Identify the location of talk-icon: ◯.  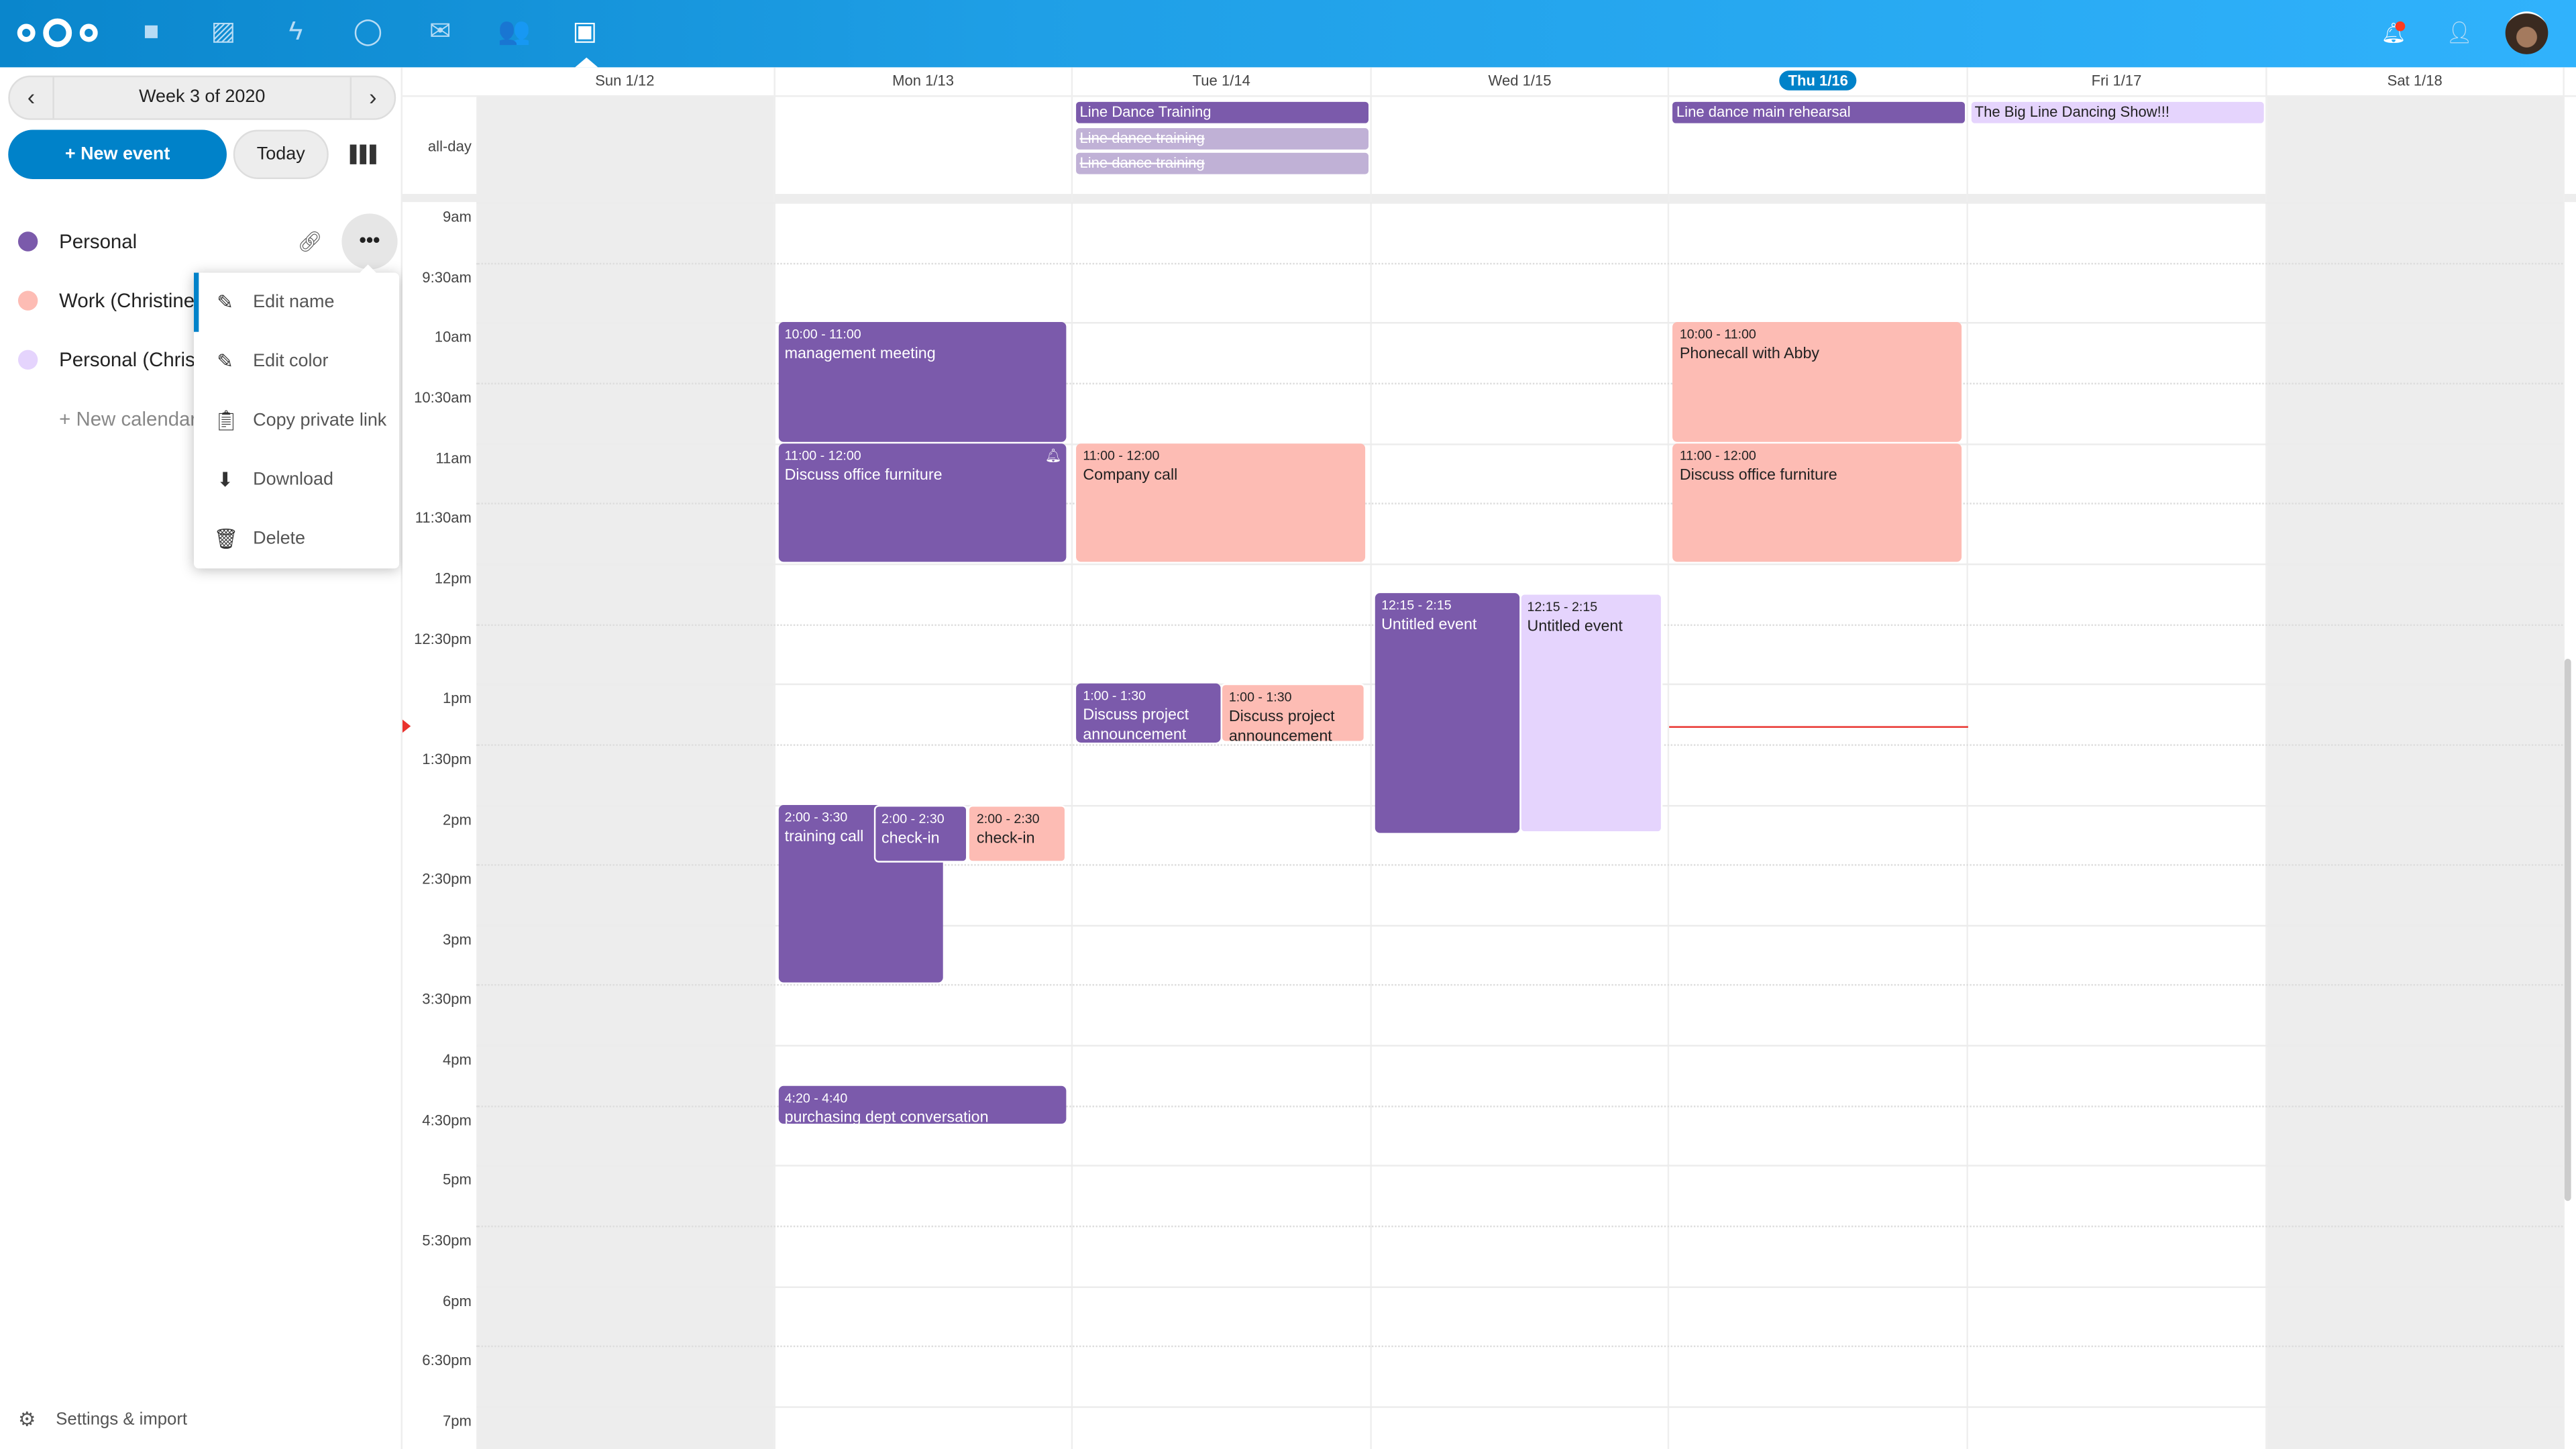
(368, 31).